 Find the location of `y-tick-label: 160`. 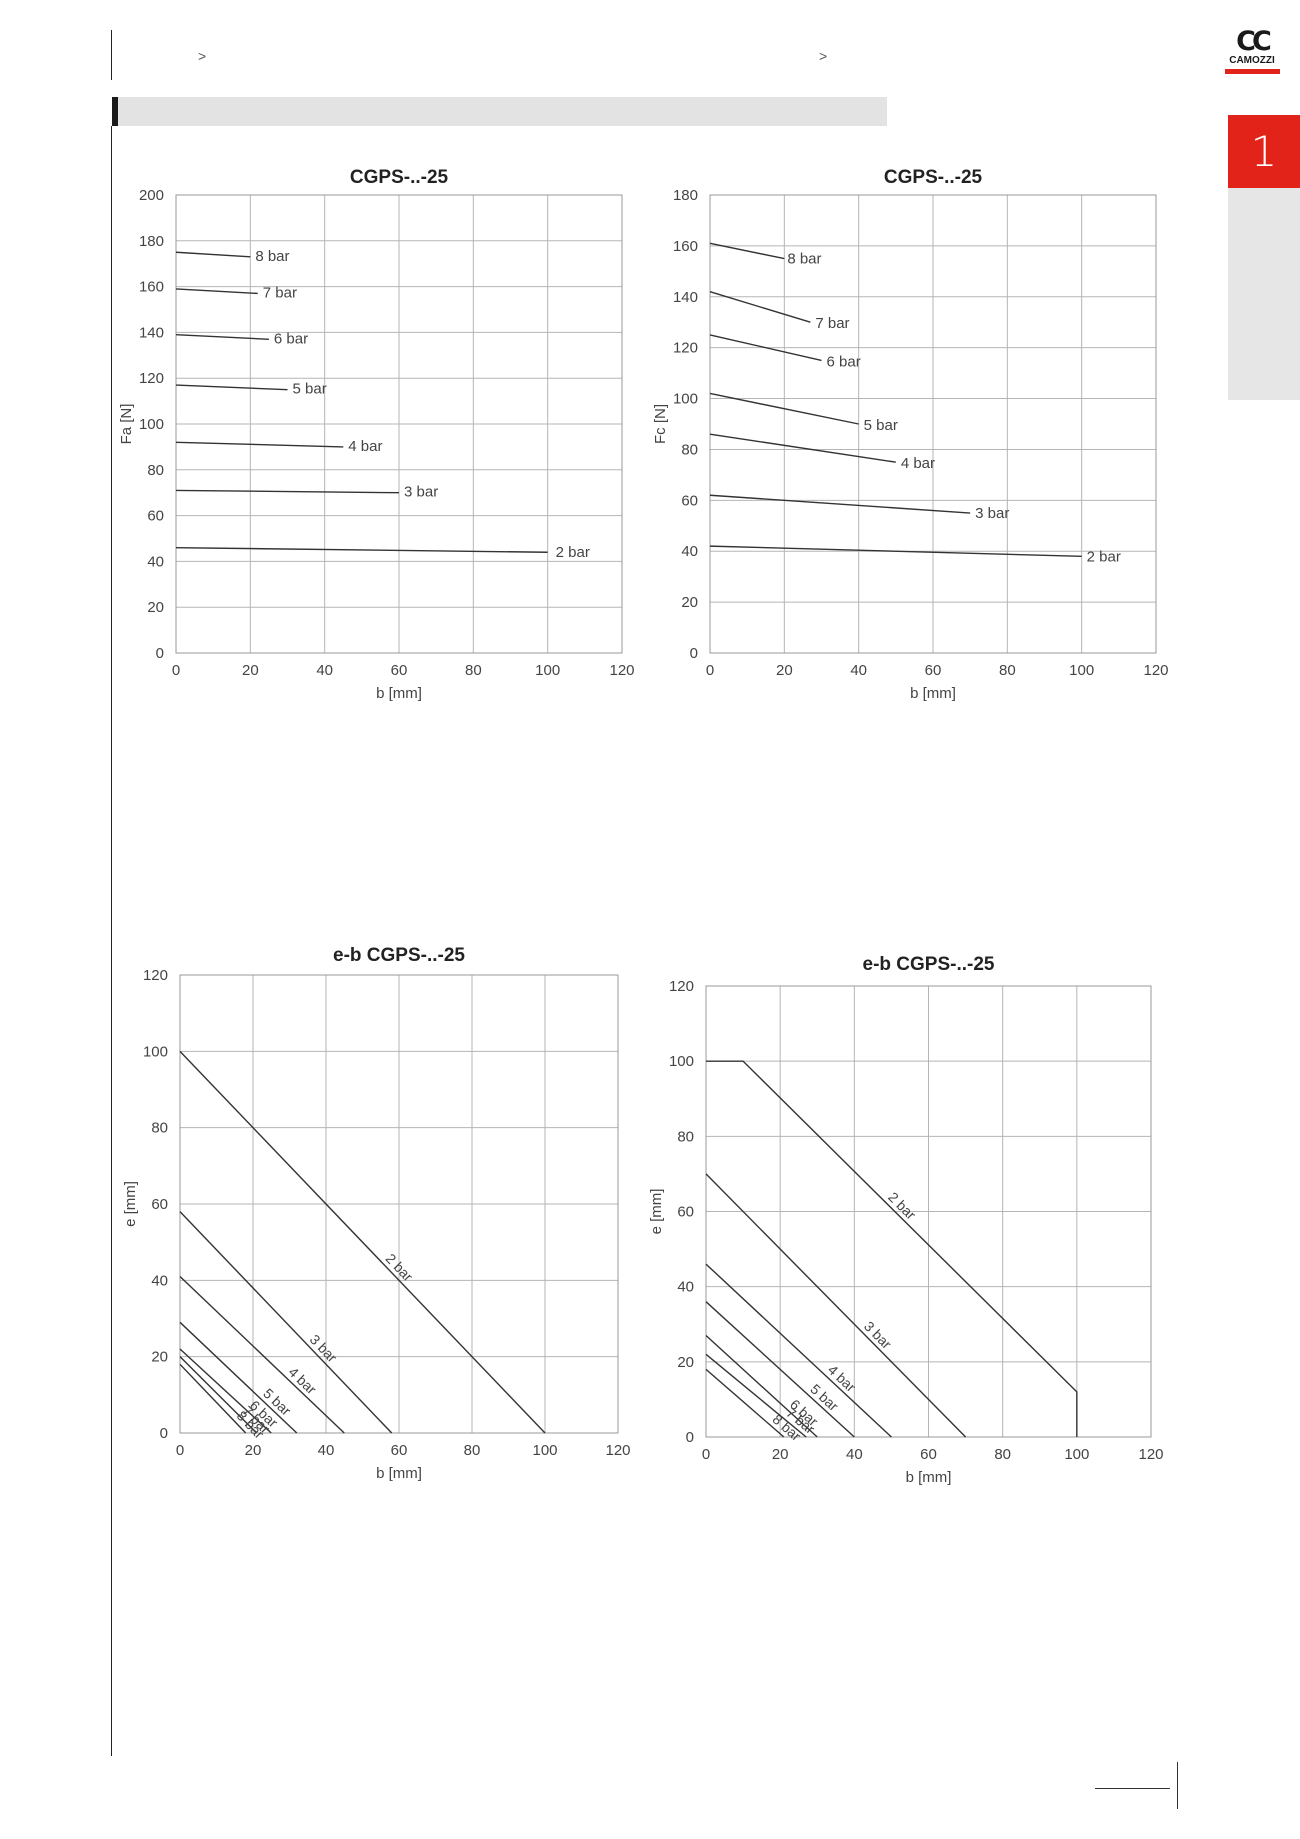

y-tick-label: 160 is located at coordinates (151, 287).